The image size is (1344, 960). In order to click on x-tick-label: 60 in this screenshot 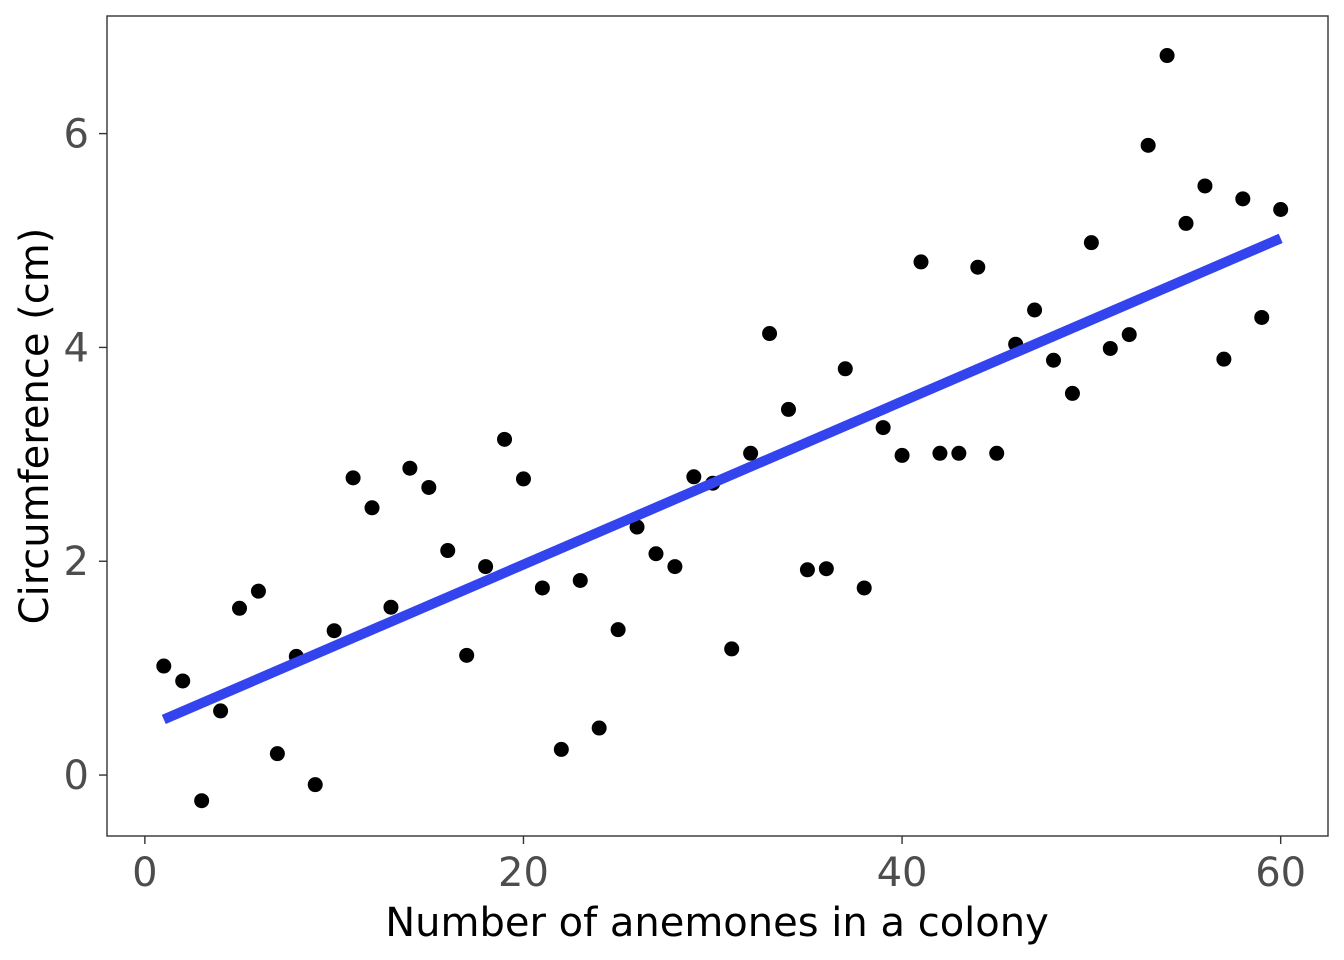, I will do `click(1280, 873)`.